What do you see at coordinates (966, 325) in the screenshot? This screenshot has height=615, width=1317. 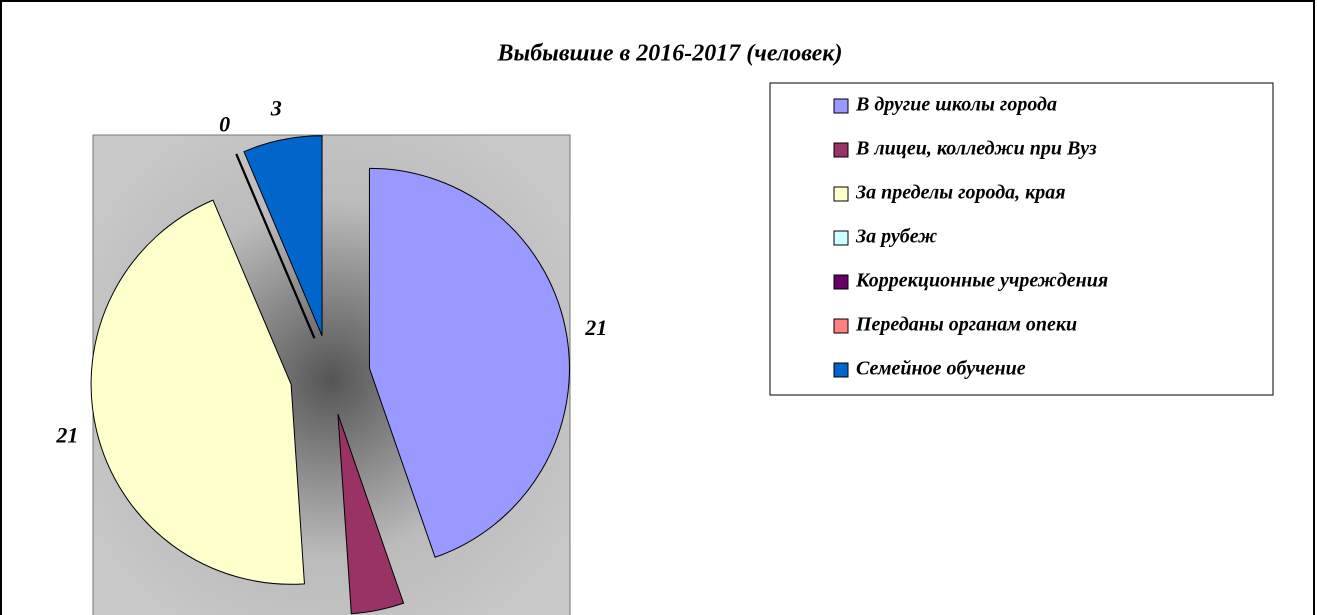 I see `legend-label: Переданы органам опеки` at bounding box center [966, 325].